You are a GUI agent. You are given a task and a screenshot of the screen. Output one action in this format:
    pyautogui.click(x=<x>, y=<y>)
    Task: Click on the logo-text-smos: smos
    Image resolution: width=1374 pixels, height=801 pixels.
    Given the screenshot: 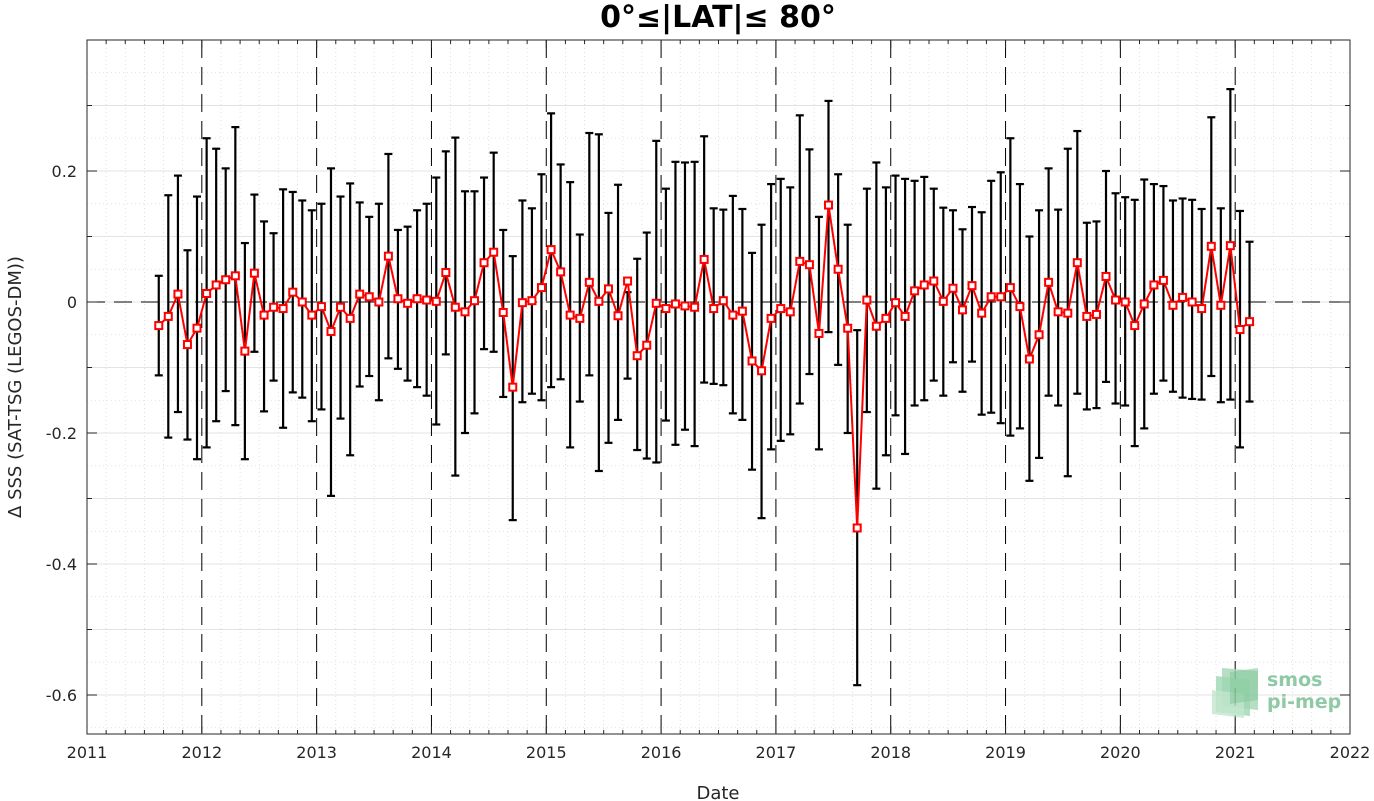 What is the action you would take?
    pyautogui.click(x=1294, y=680)
    